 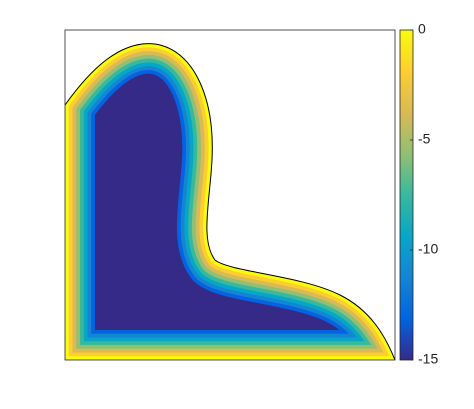 I want to click on colorbar-tick-label: 0, so click(x=422, y=29).